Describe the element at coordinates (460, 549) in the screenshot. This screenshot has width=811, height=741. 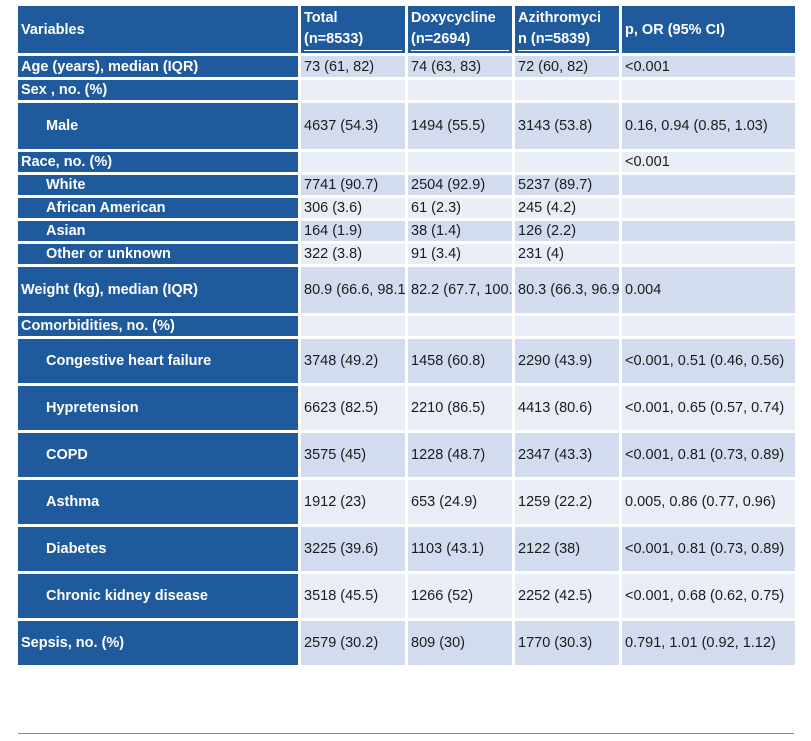
I see `cell-doxycycline: 1103 (43.1)` at that location.